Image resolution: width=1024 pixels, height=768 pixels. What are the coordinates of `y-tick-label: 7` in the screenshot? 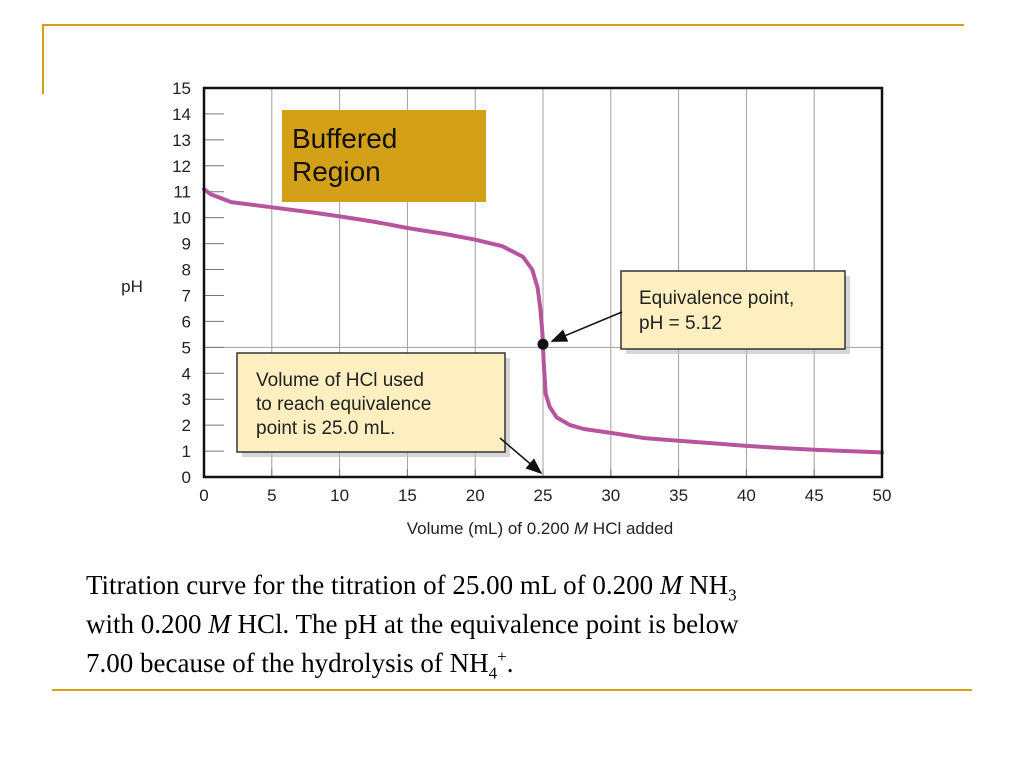 It's located at (186, 295).